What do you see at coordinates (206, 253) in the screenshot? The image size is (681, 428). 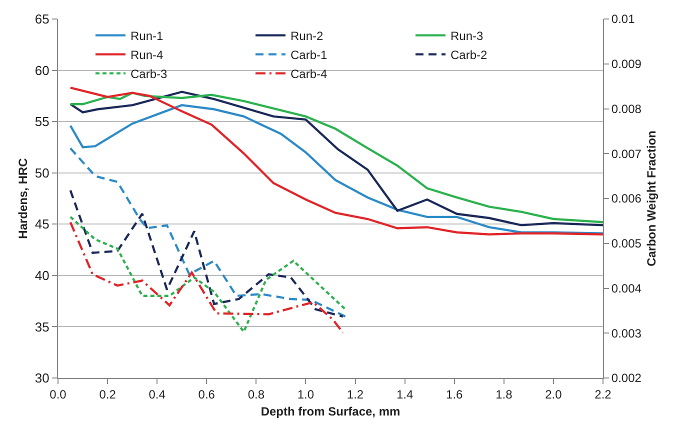 I see `line-series` at bounding box center [206, 253].